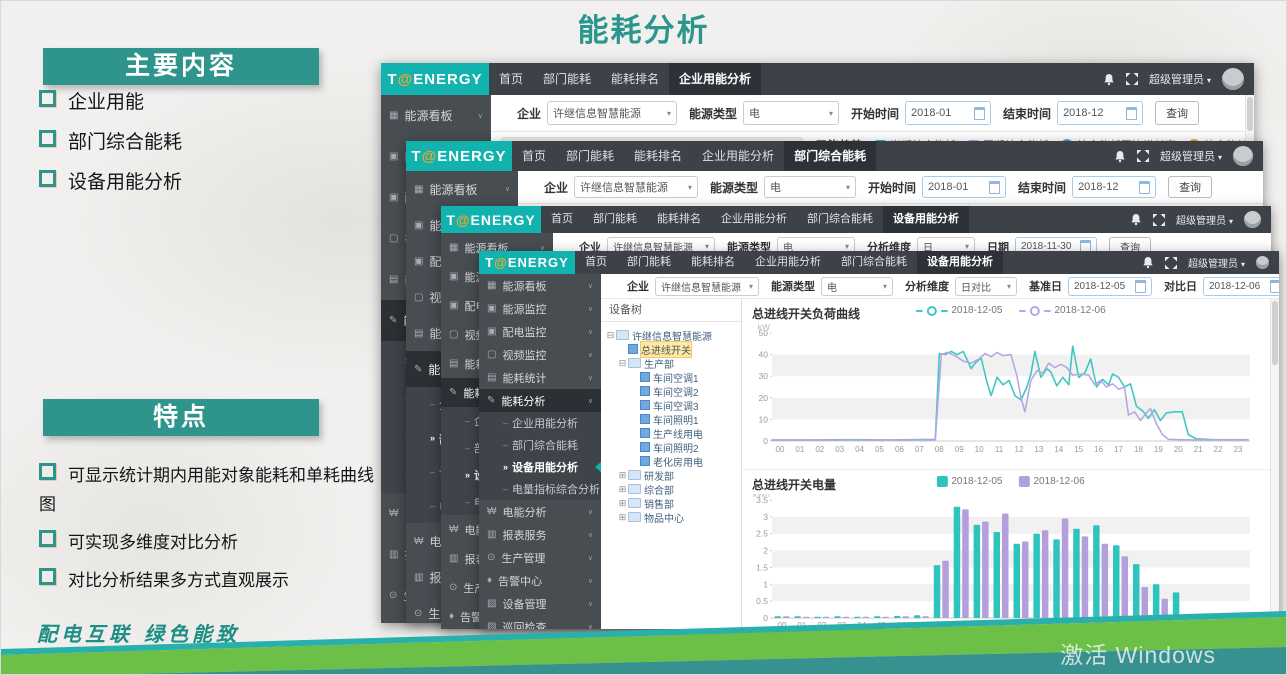 Image resolution: width=1287 pixels, height=675 pixels. What do you see at coordinates (846, 246) in the screenshot?
I see `chevron-down-icon: ▾` at bounding box center [846, 246].